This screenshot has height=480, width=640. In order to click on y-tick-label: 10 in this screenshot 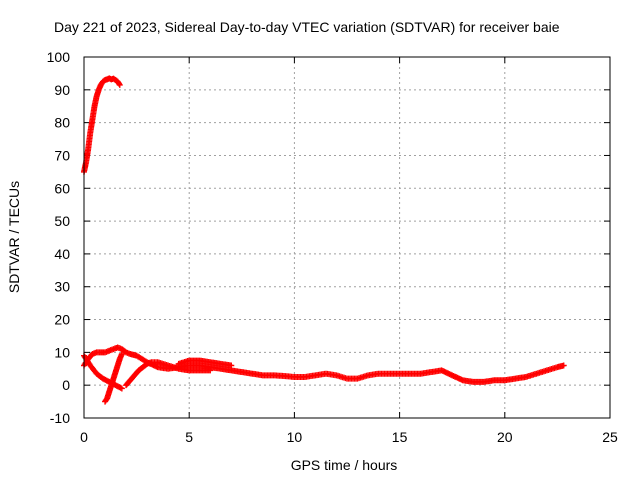, I will do `click(62, 352)`.